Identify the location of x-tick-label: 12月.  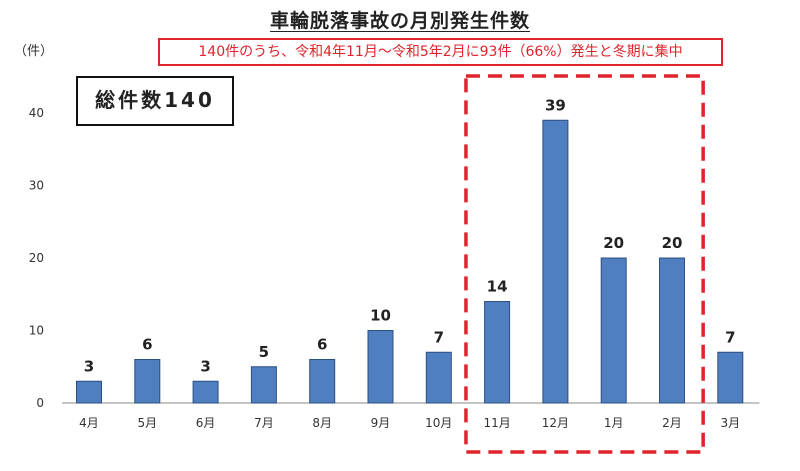
(555, 423).